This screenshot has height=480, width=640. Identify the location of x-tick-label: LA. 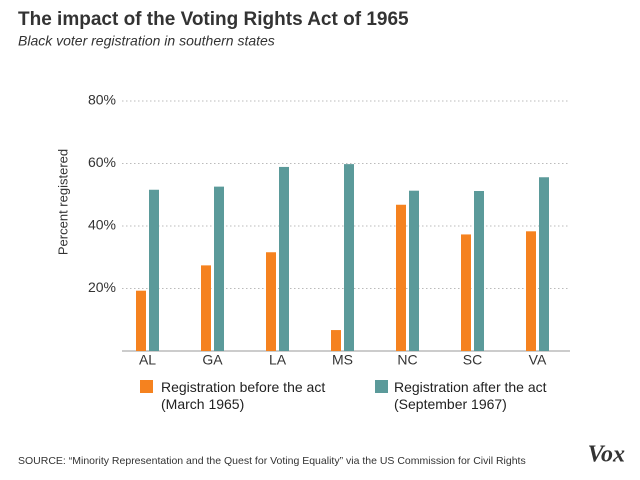
(278, 360).